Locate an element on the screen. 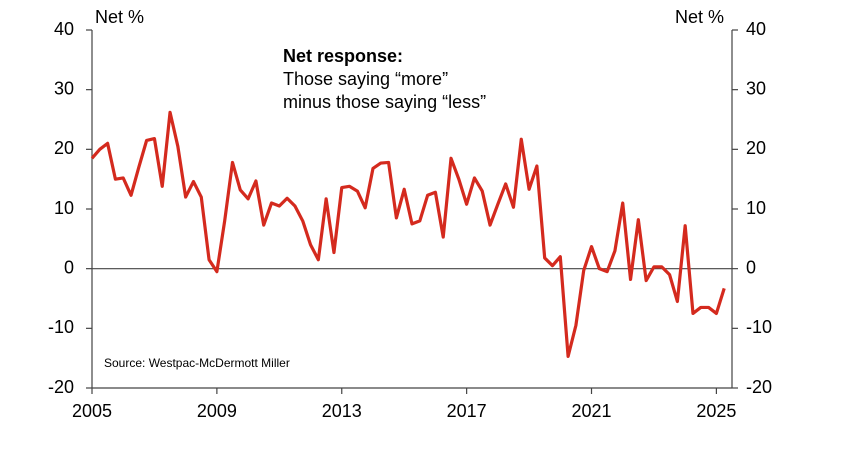 The height and width of the screenshot is (462, 841). x-tick-label: 2013 is located at coordinates (342, 411).